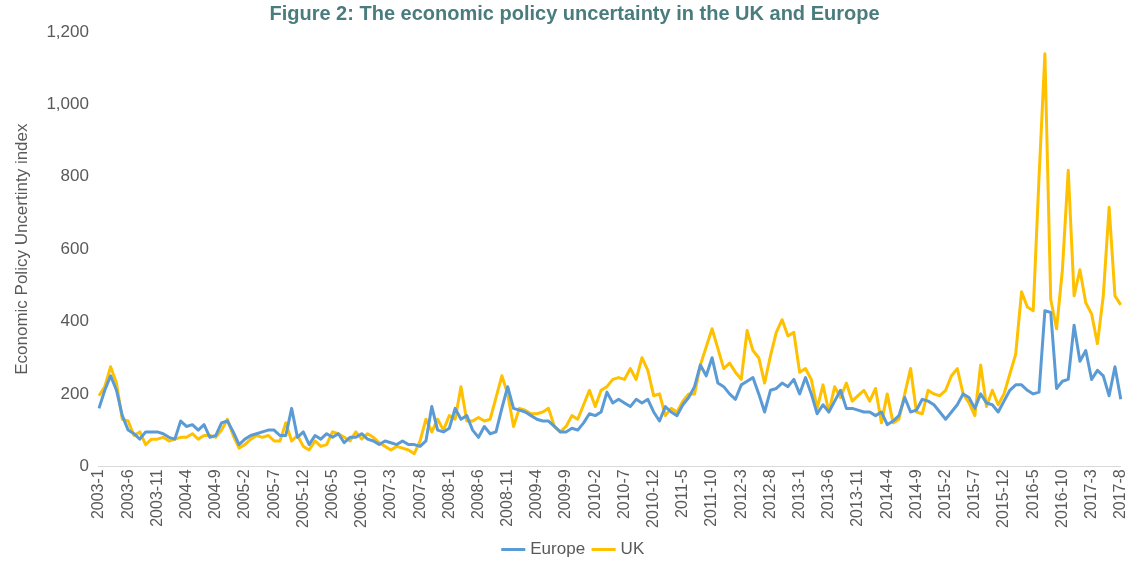  I want to click on x-tick-label: 2012-3, so click(740, 494).